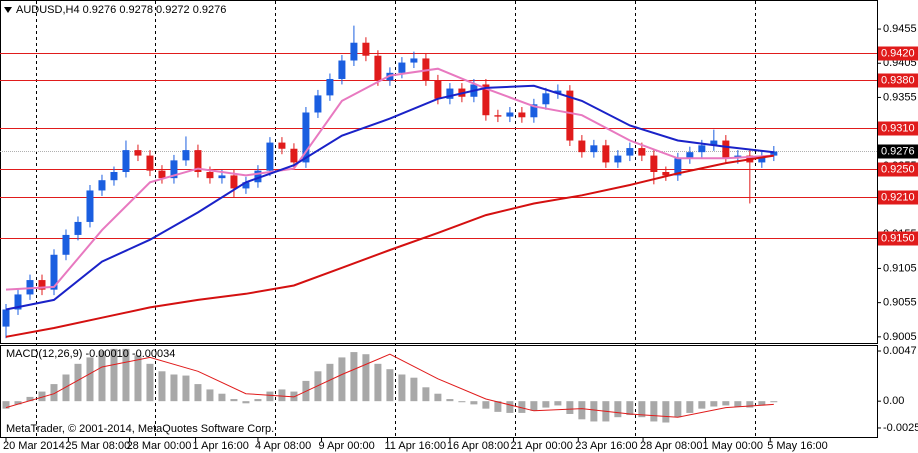 This screenshot has width=918, height=453. Describe the element at coordinates (898, 53) in the screenshot. I see `level-label: 0.9420` at that location.